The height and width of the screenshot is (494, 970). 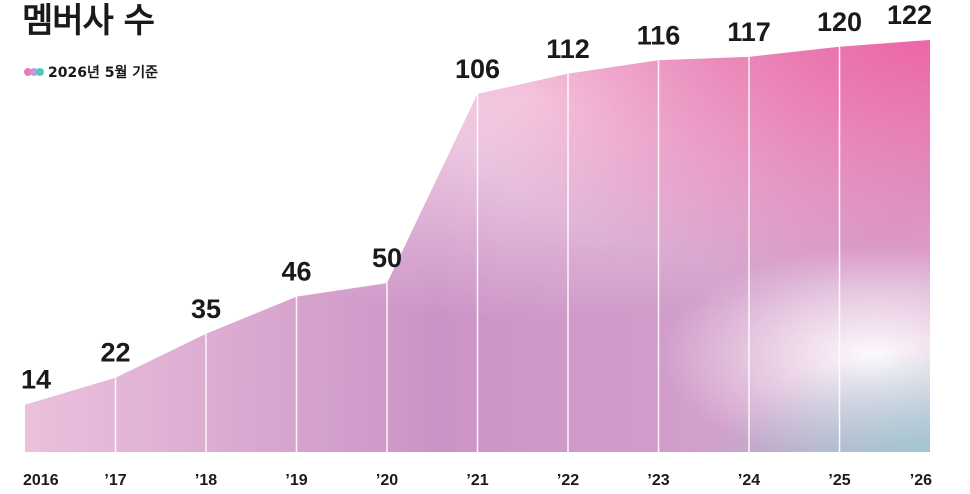 I want to click on data-value-label: 106, so click(x=477, y=69).